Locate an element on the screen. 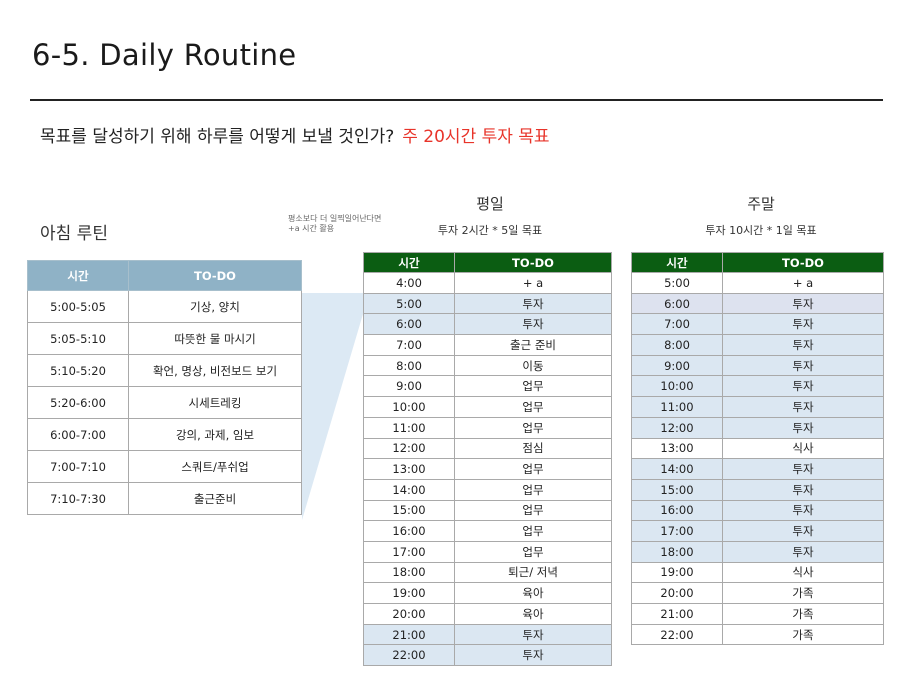  table-row: 19:00 식사 is located at coordinates (757, 572).